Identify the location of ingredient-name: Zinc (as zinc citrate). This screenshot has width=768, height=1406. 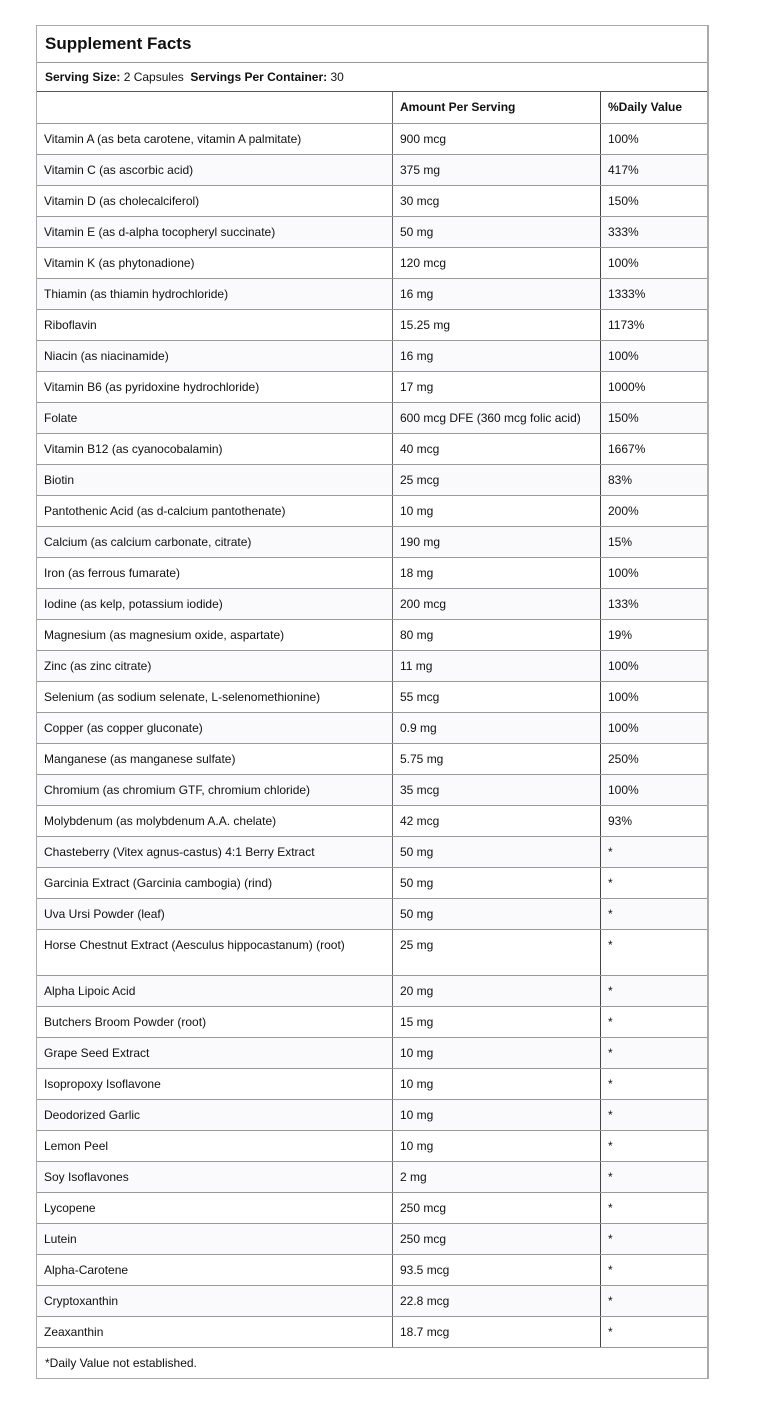
(215, 666).